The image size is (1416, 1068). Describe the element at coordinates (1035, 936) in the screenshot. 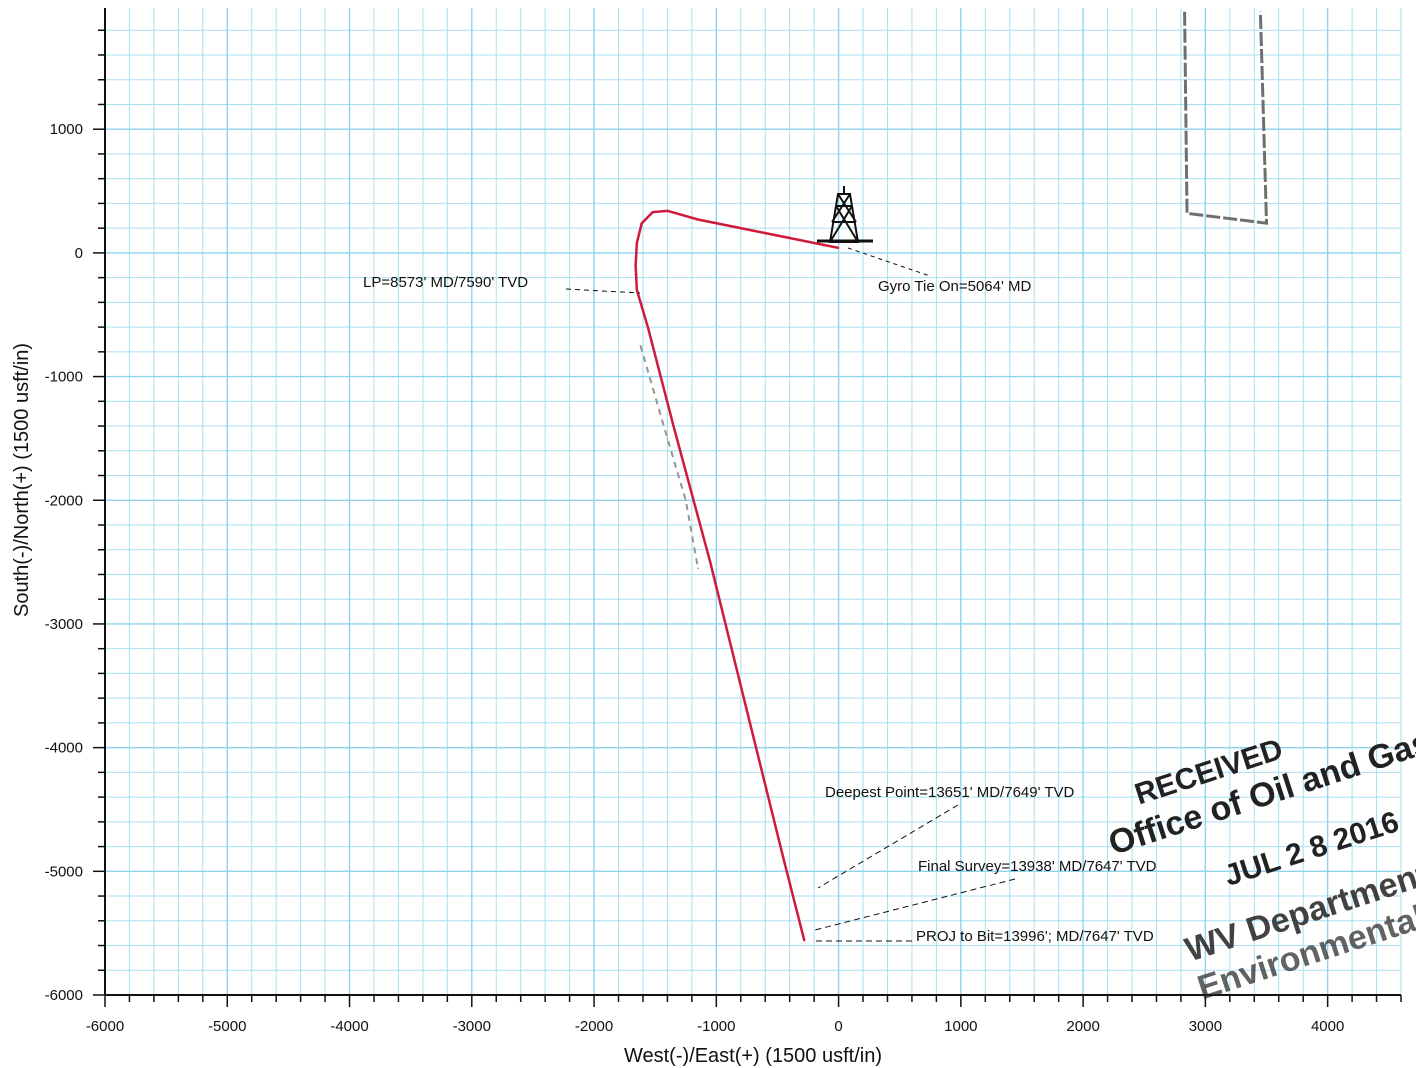

I see `annotation-proj-to-bit: PROJ to Bit=13996'; MD/7647' TVD` at that location.